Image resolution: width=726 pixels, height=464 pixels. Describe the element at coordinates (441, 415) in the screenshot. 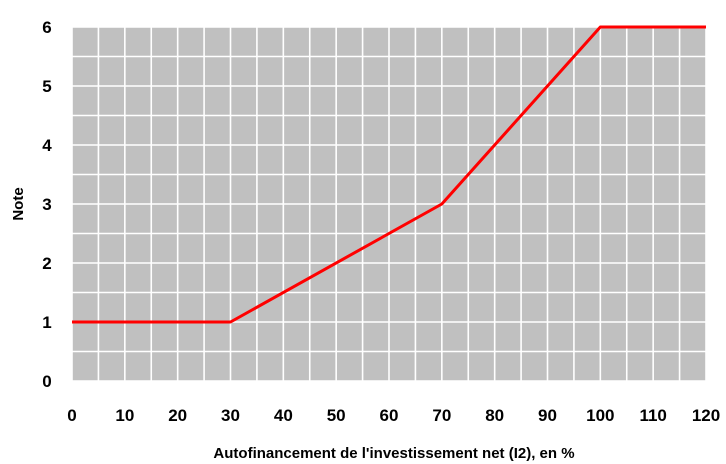

I see `x-tick-label: 70` at that location.